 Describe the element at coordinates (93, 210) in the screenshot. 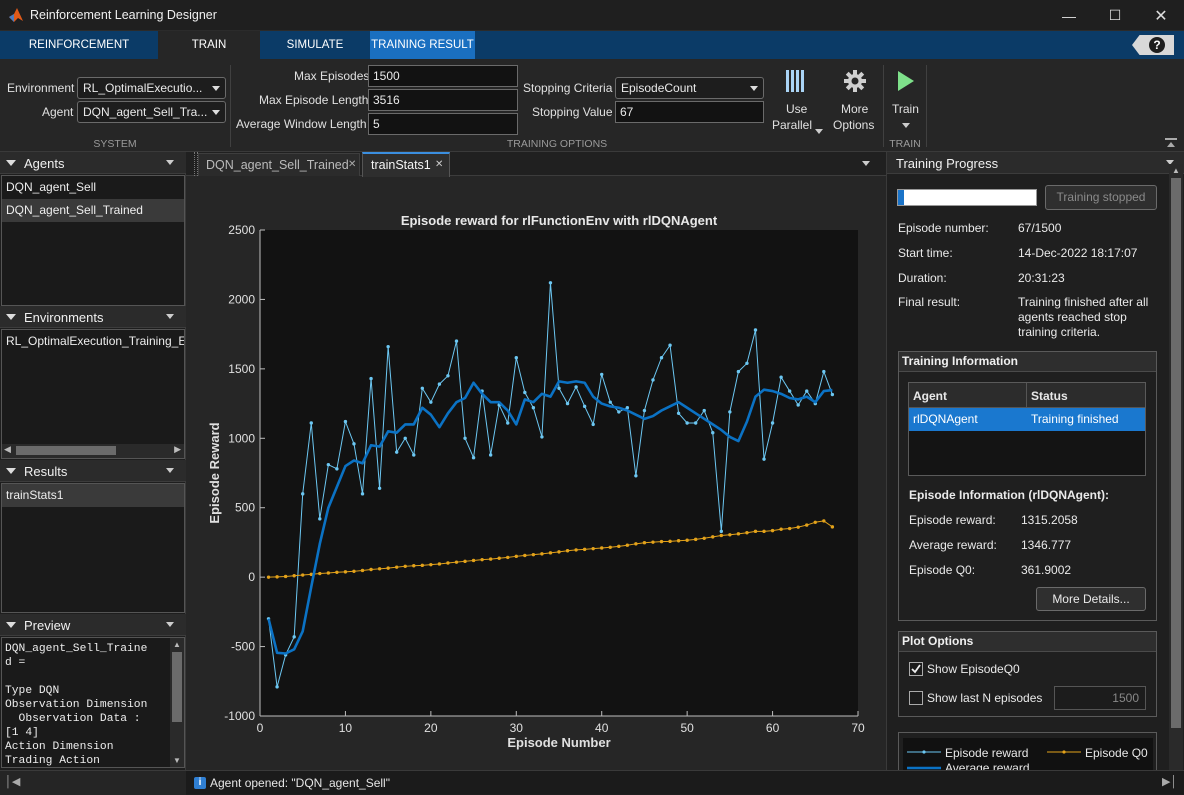

I see `list-item: DQN_agent_Sell_Trained` at that location.